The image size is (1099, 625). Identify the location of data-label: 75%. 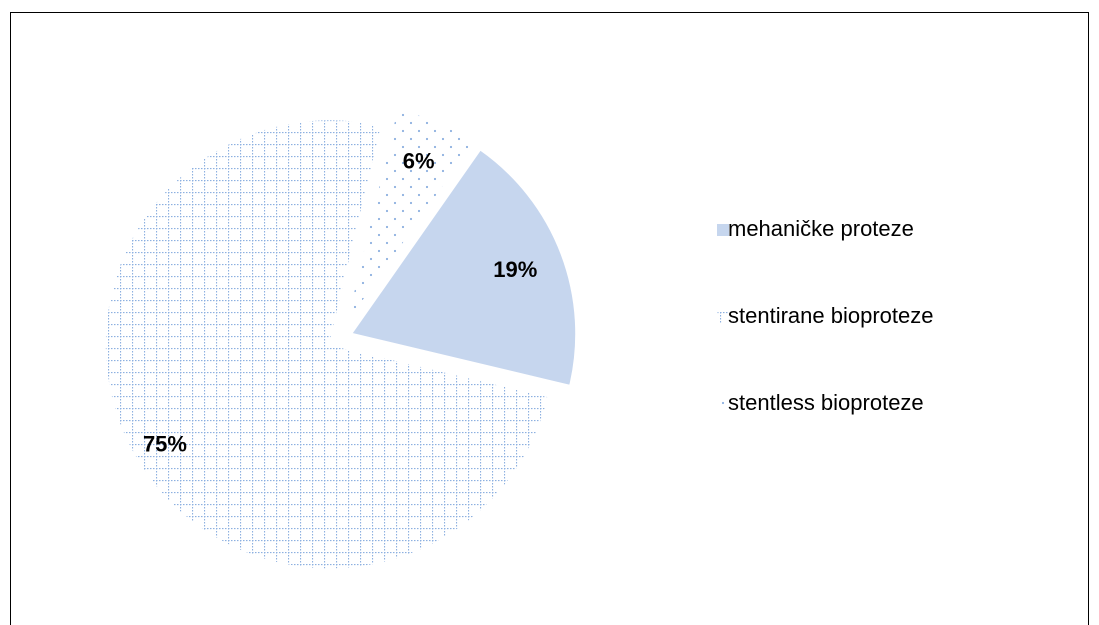
(165, 443).